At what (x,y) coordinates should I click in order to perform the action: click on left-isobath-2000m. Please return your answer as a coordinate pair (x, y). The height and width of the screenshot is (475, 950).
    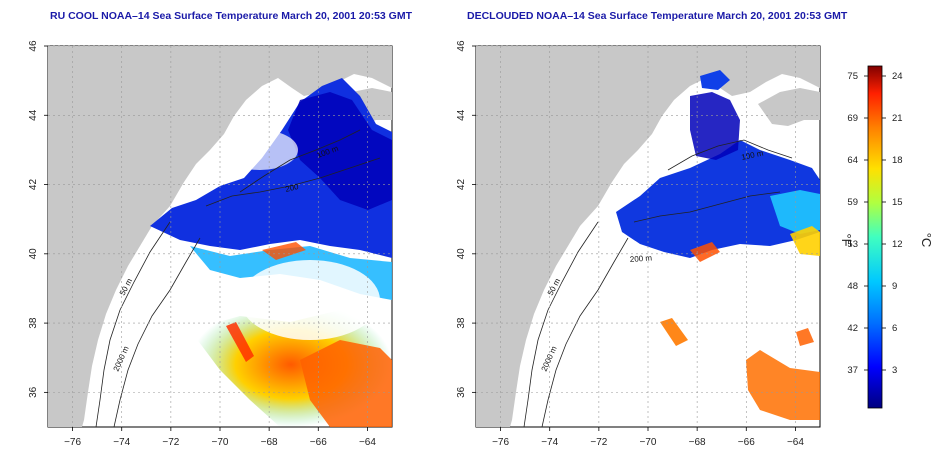
    Looking at the image, I should click on (157, 332).